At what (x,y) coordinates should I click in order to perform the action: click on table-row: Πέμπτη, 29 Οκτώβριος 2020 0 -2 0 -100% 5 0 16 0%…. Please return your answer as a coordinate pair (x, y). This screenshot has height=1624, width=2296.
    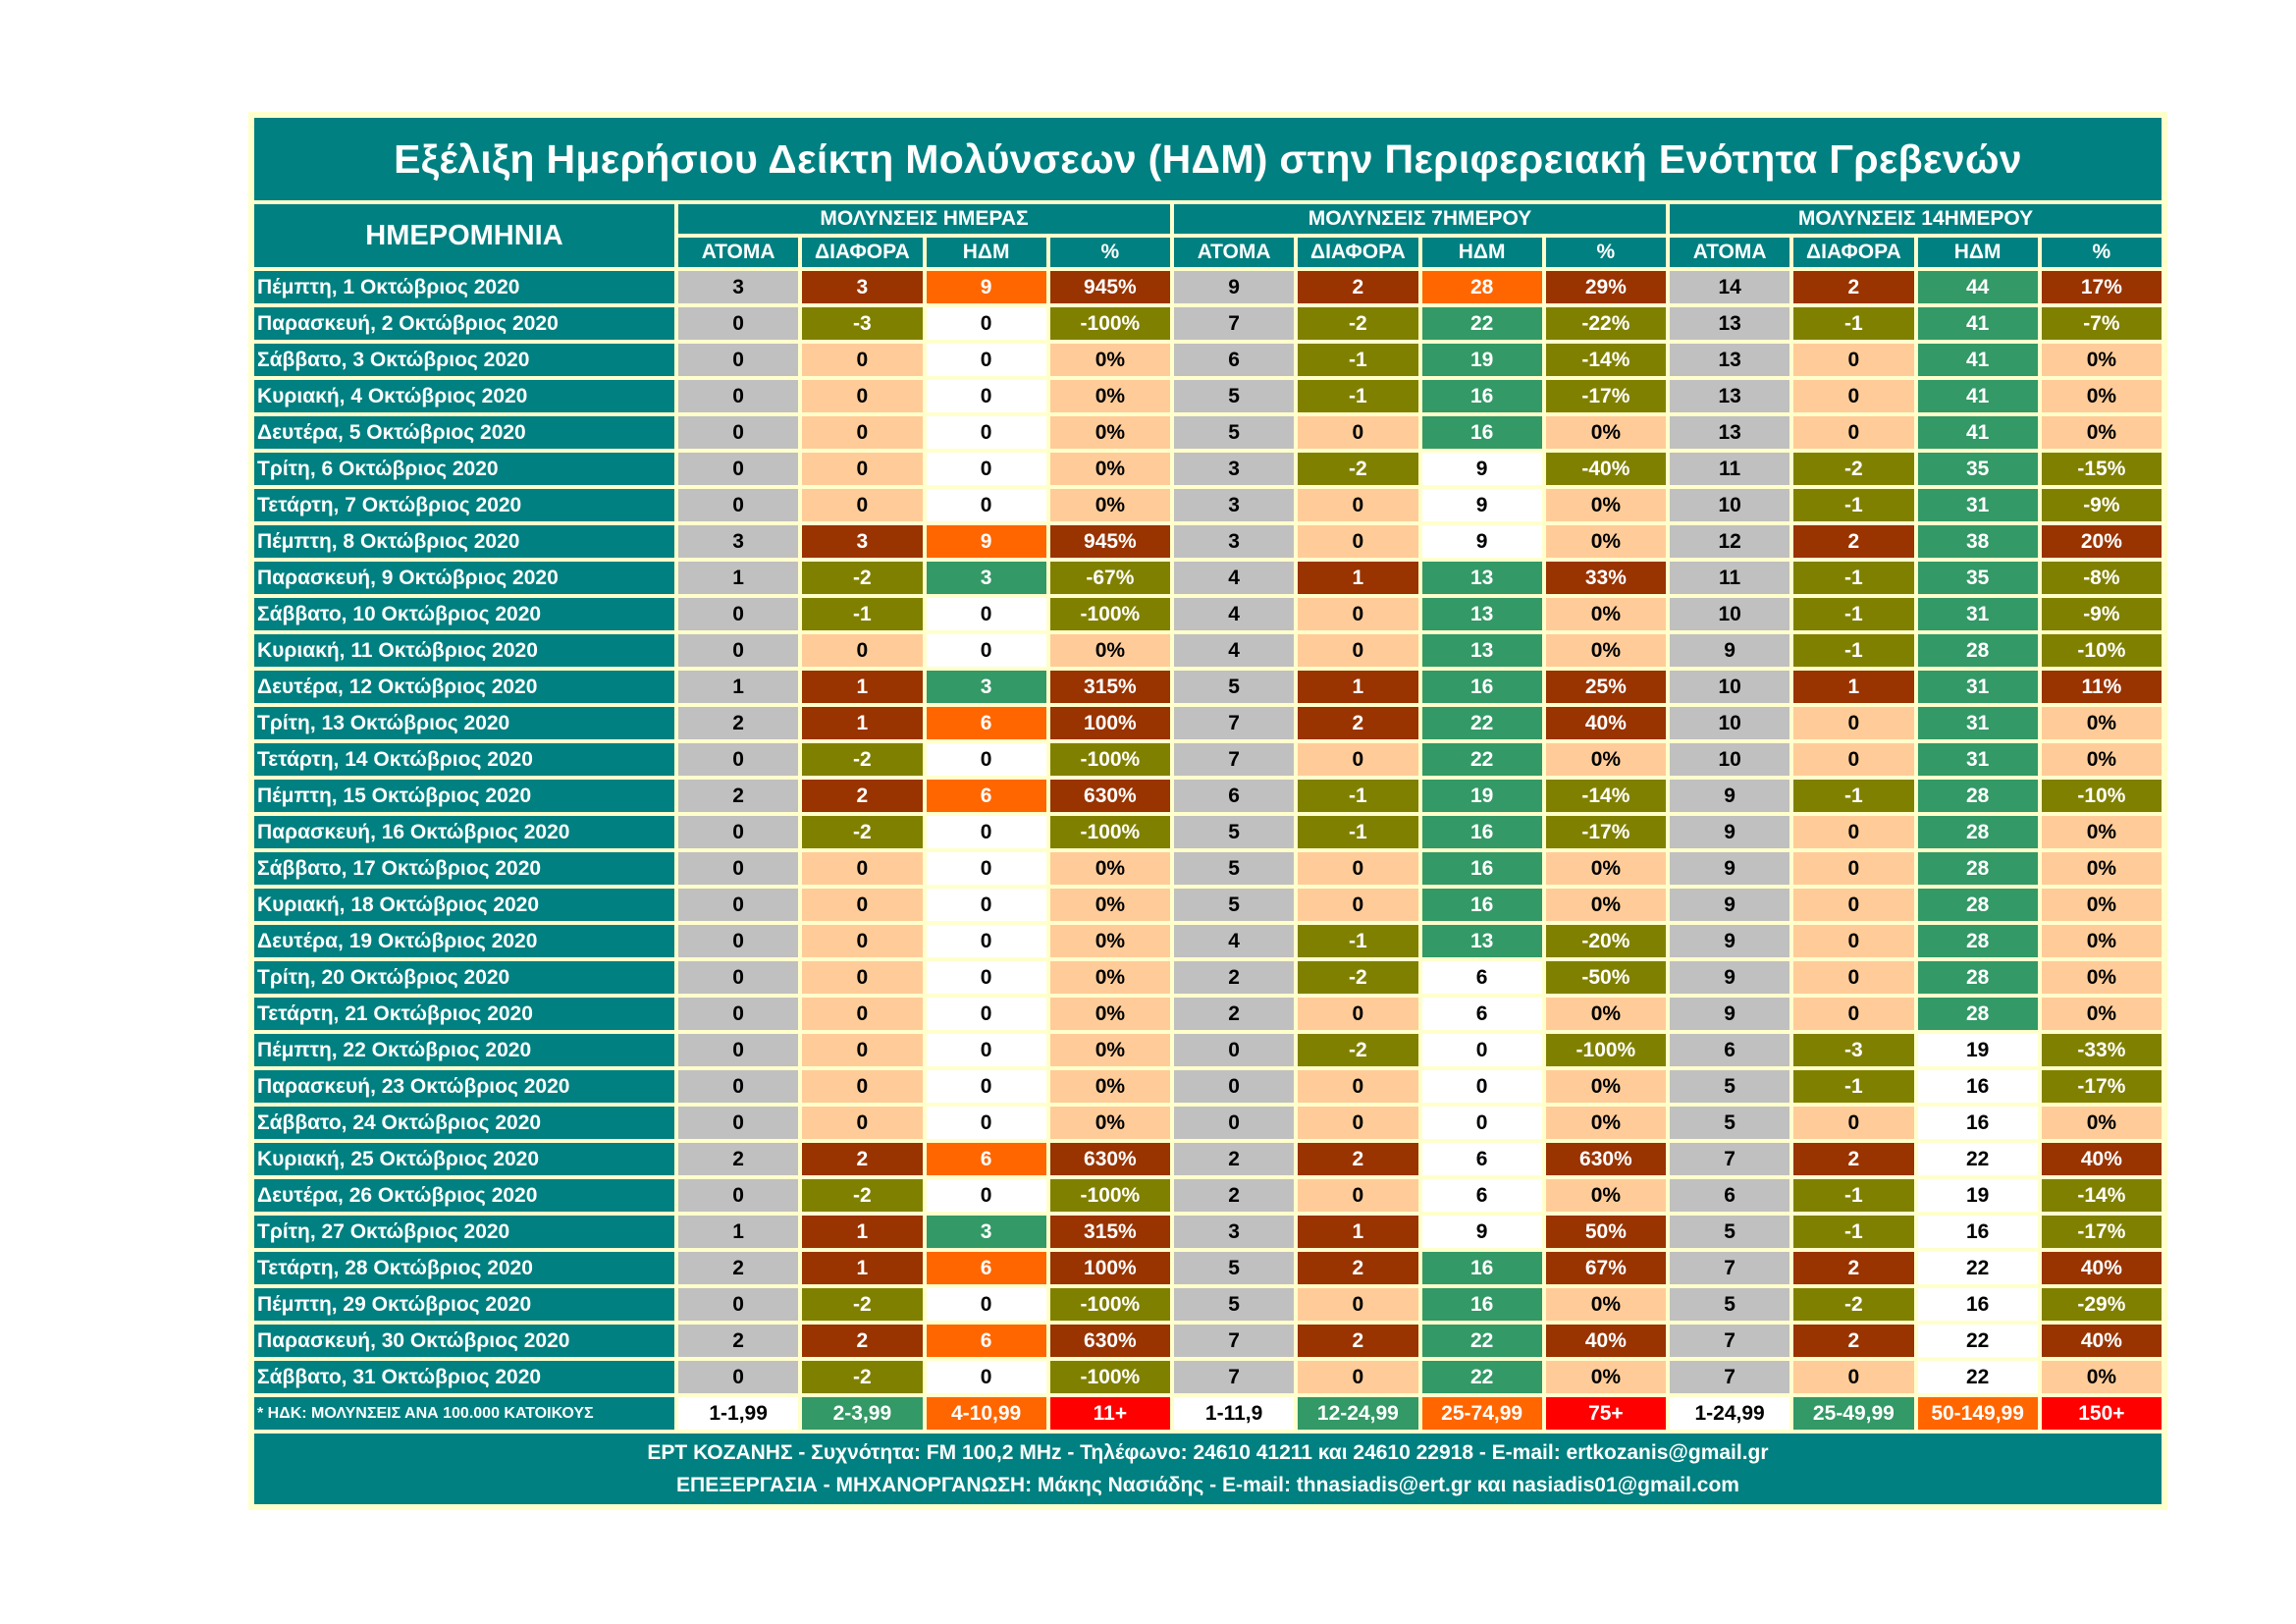
    Looking at the image, I should click on (1208, 1304).